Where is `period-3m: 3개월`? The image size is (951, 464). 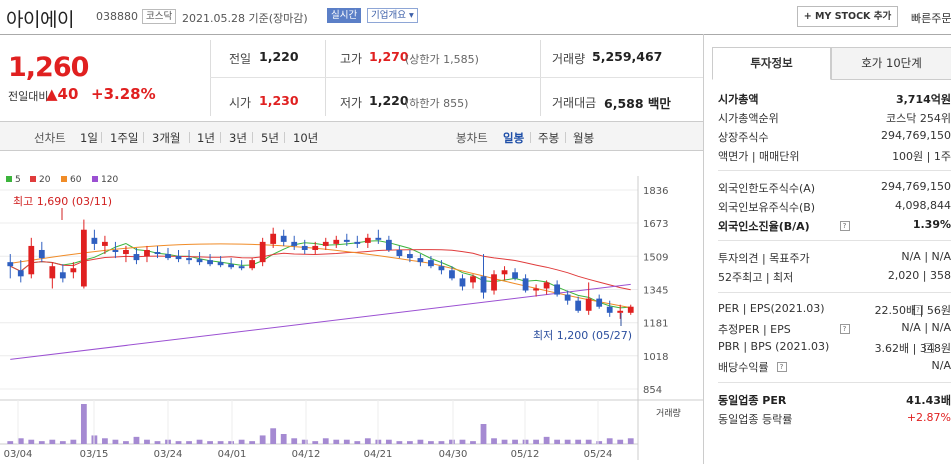
period-3m: 3개월 is located at coordinates (166, 138).